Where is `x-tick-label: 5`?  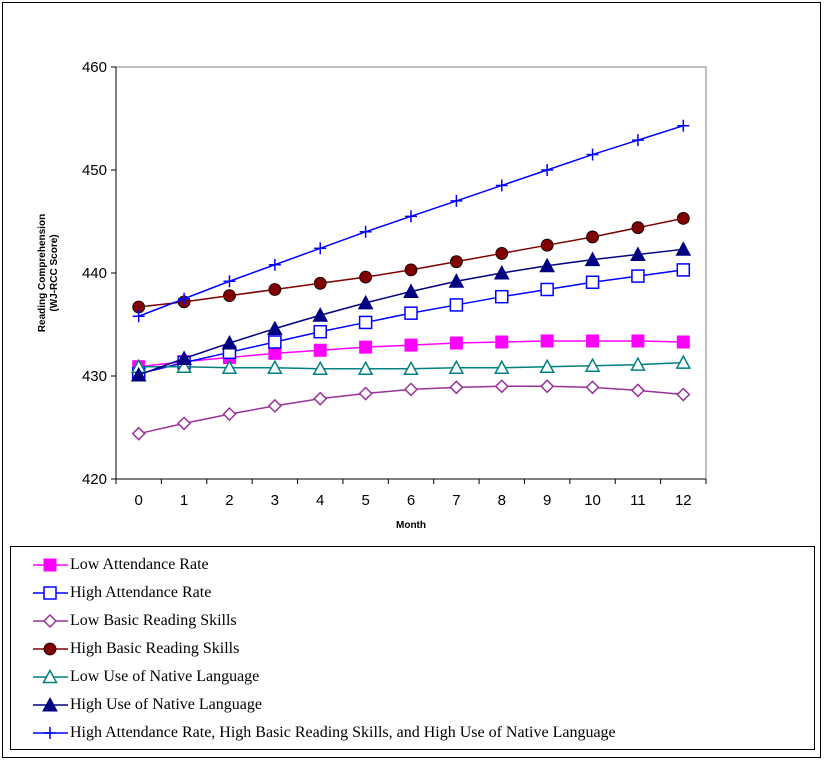 x-tick-label: 5 is located at coordinates (365, 500).